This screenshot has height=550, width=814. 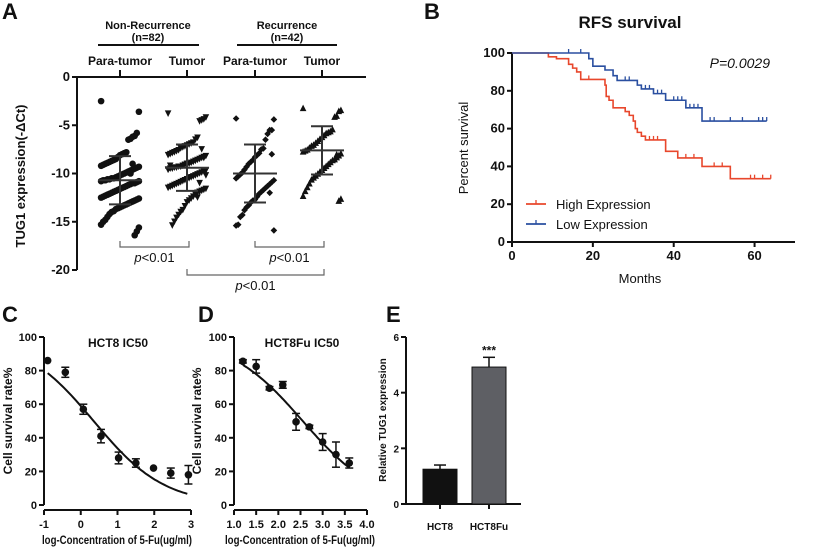 I want to click on significance-label: ***, so click(x=489, y=350).